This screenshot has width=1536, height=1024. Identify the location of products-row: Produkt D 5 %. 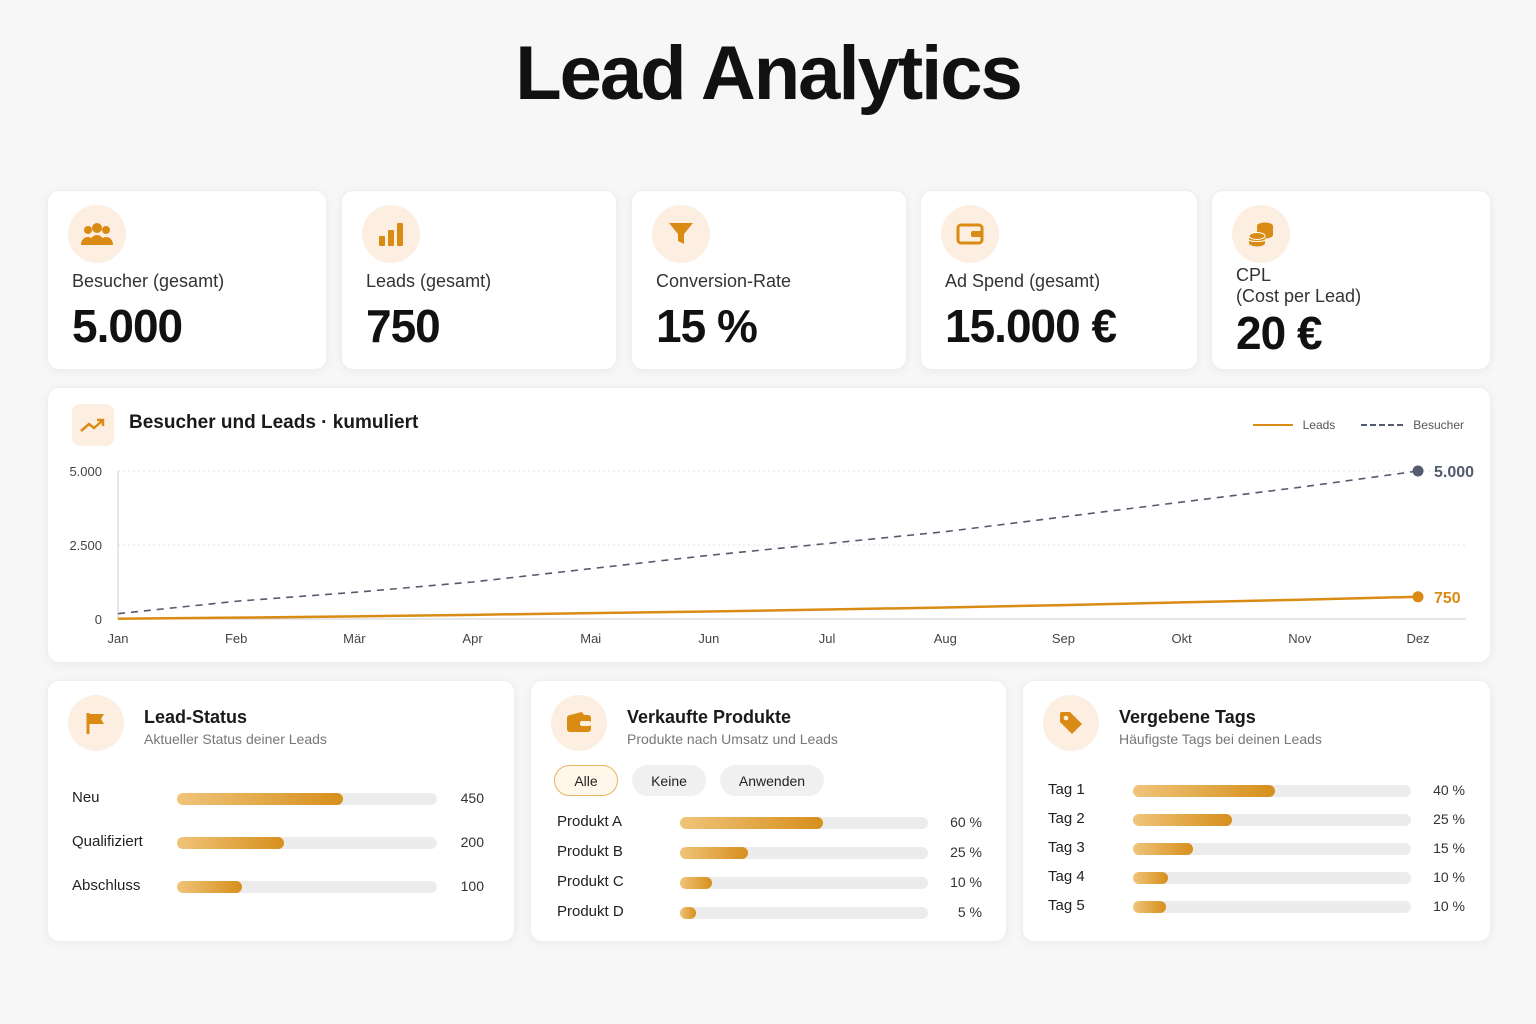
(768, 913).